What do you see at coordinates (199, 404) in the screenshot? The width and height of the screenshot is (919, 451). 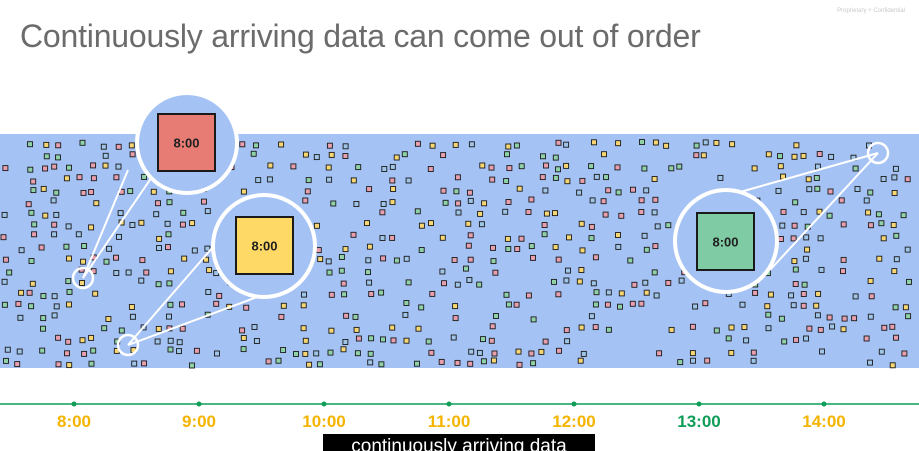 I see `timeline-tick` at bounding box center [199, 404].